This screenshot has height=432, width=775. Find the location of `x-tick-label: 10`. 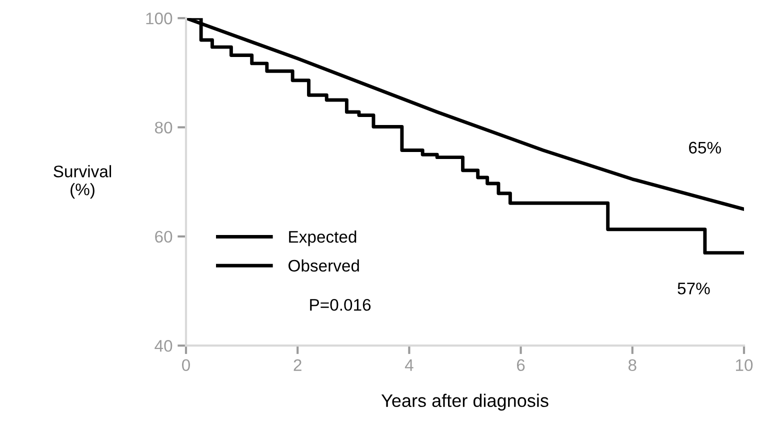

x-tick-label: 10 is located at coordinates (744, 365).